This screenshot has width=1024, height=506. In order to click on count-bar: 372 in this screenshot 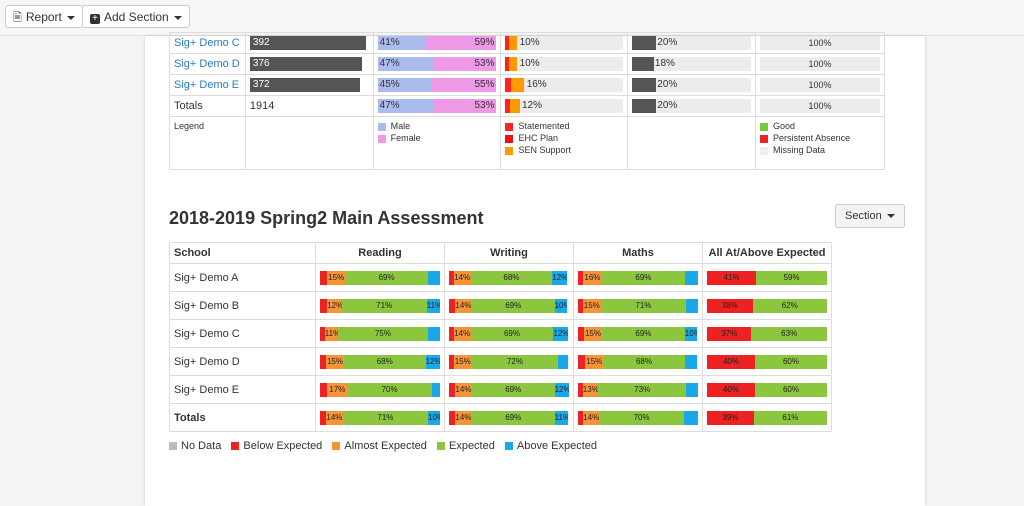, I will do `click(309, 85)`.